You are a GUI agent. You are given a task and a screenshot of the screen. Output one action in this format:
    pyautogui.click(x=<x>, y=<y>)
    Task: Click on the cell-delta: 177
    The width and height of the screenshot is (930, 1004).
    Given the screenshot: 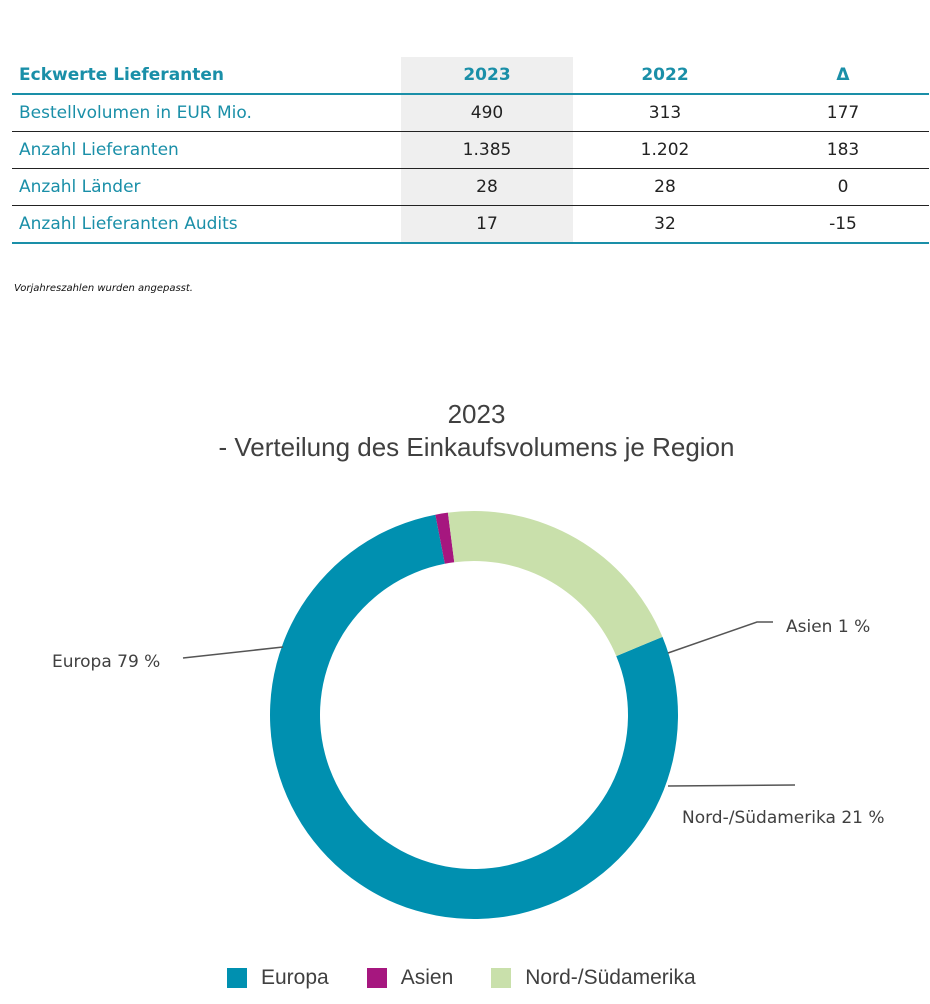 What is the action you would take?
    pyautogui.click(x=843, y=113)
    